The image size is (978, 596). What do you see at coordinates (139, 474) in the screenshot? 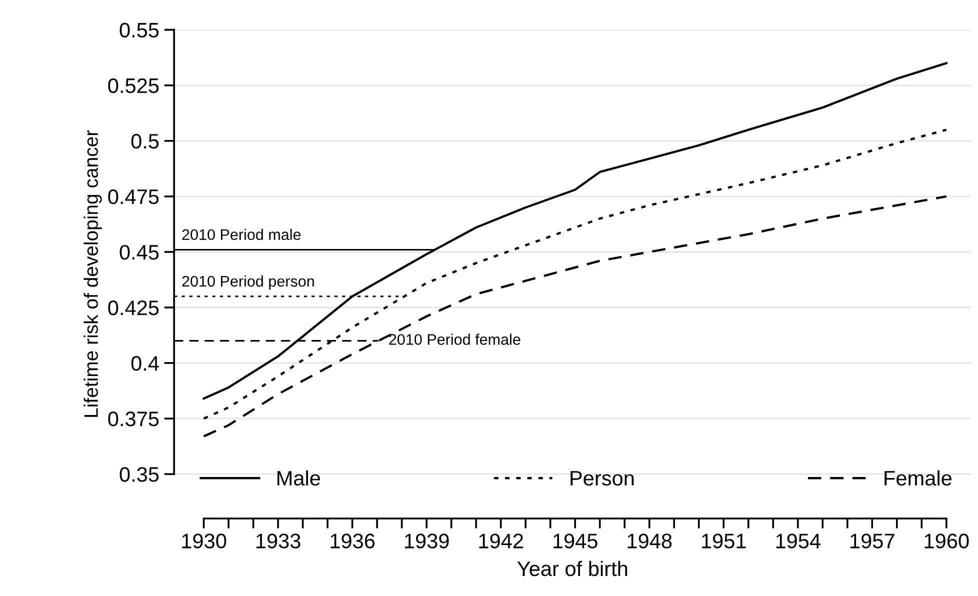
I see `y-tick-label: 0.35` at bounding box center [139, 474].